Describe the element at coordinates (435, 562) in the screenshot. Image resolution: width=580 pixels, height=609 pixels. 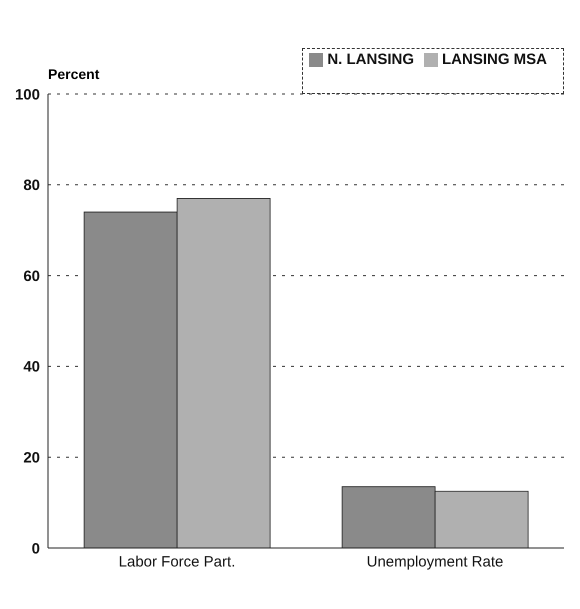
I see `x-tick-label: Unemployment Rate` at that location.